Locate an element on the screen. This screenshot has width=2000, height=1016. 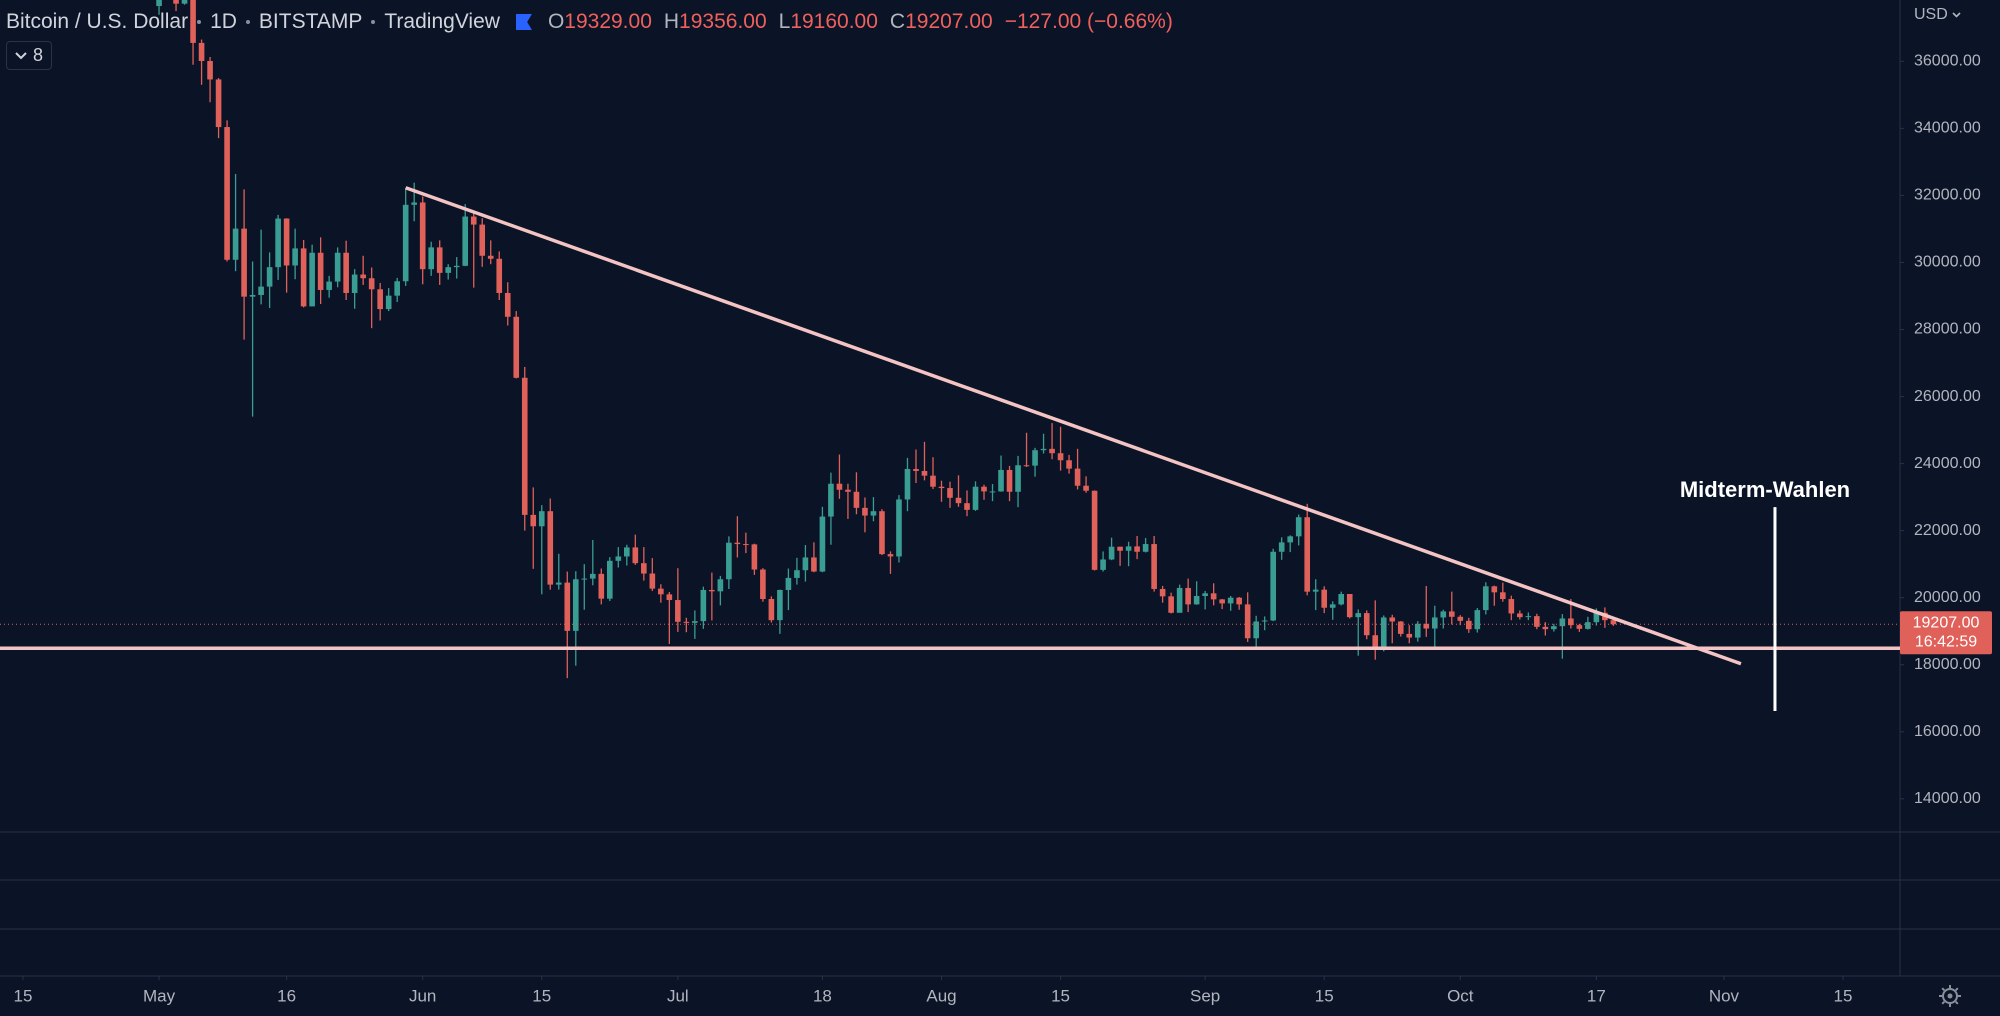
last-price-box is located at coordinates (1946, 633).